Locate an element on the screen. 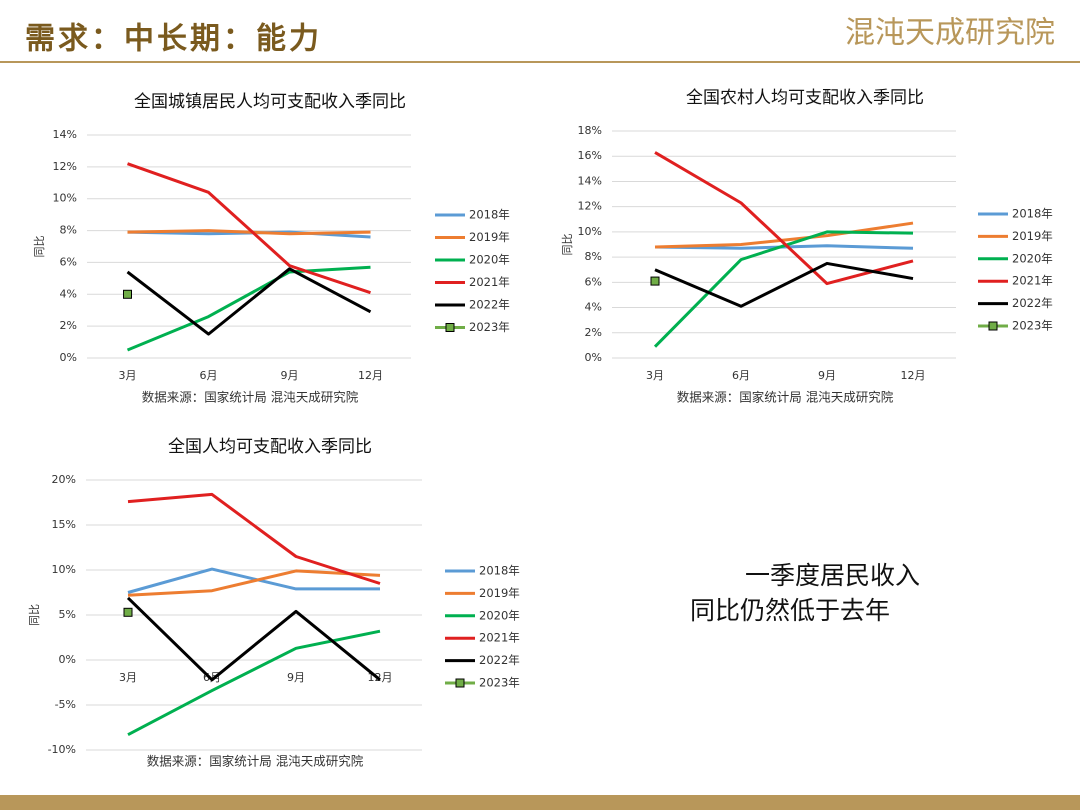  y-tick-label: 16% is located at coordinates (590, 155).